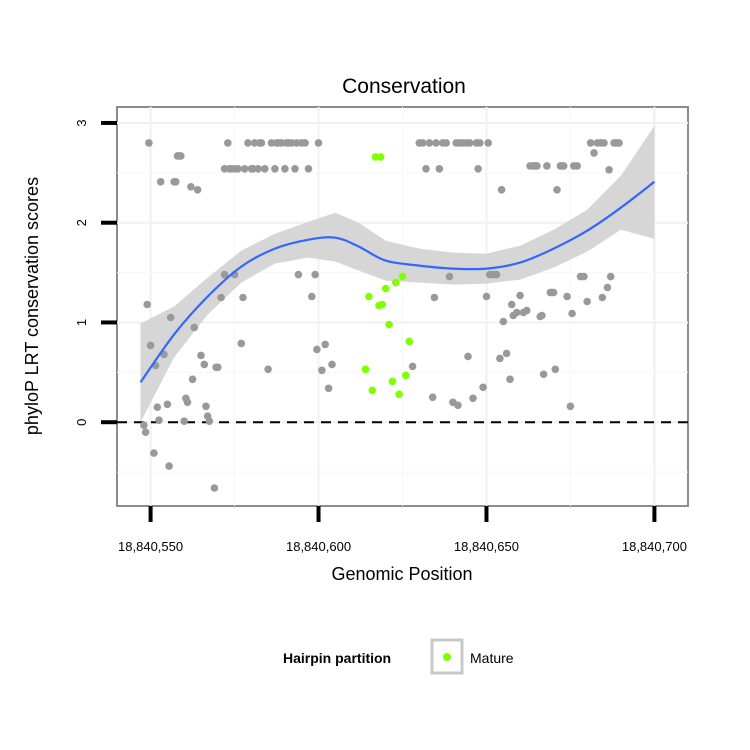 This screenshot has width=750, height=750. Describe the element at coordinates (337, 658) in the screenshot. I see `legend-title: Hairpin partition` at that location.